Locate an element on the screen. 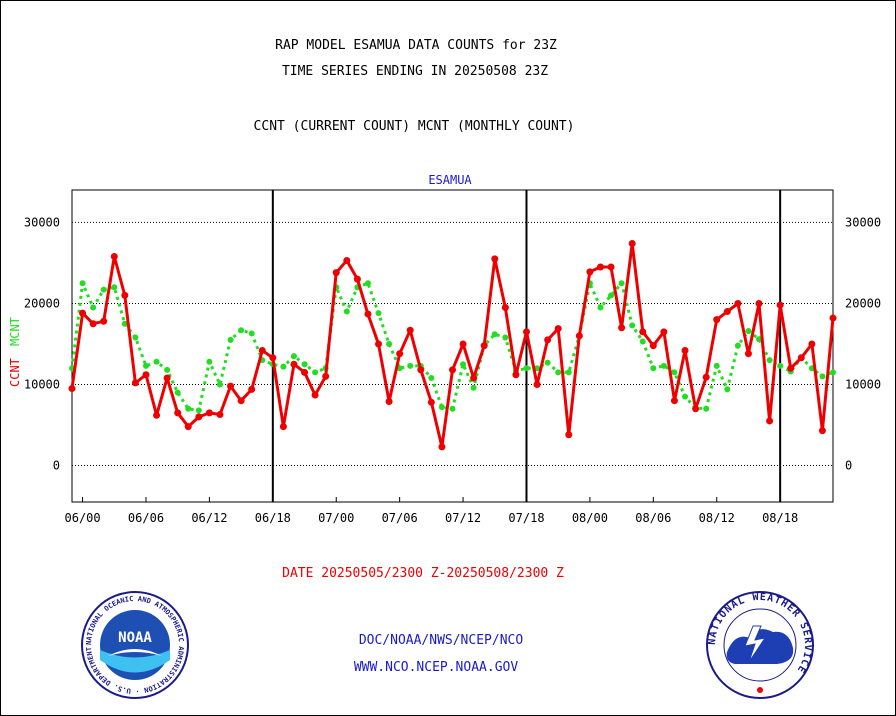 The height and width of the screenshot is (716, 896). x-tick-label: 08/06 is located at coordinates (653, 518).